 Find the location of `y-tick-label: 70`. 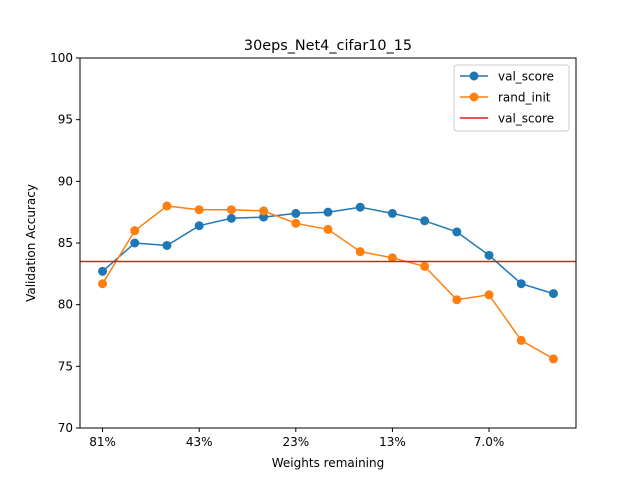

y-tick-label: 70 is located at coordinates (65, 428).